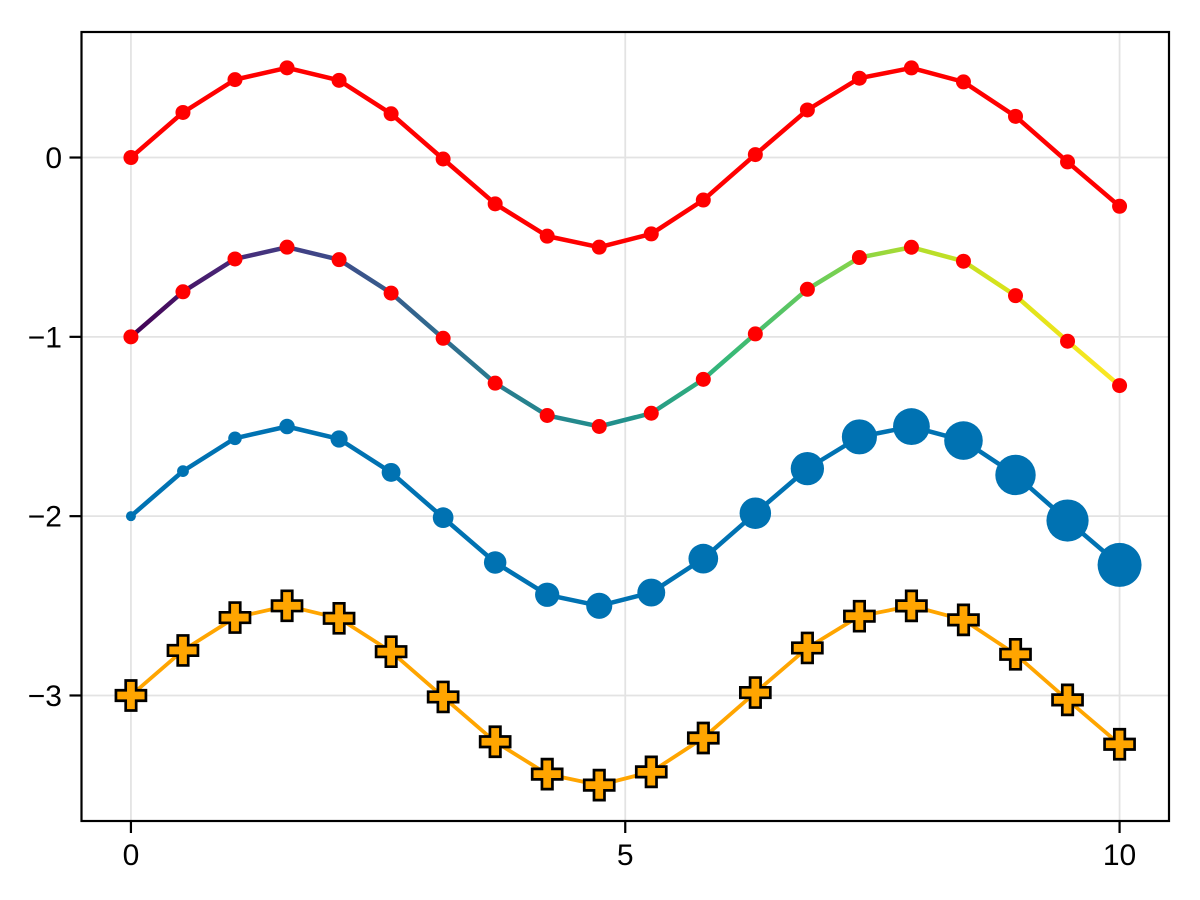 This screenshot has height=900, width=1200. What do you see at coordinates (1119, 855) in the screenshot?
I see `x-tick-label: 10` at bounding box center [1119, 855].